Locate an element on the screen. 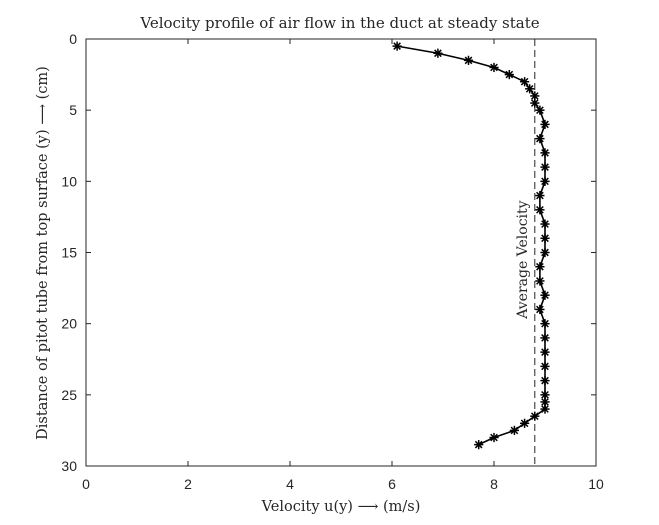  y-tick-label: 5 is located at coordinates (73, 110).